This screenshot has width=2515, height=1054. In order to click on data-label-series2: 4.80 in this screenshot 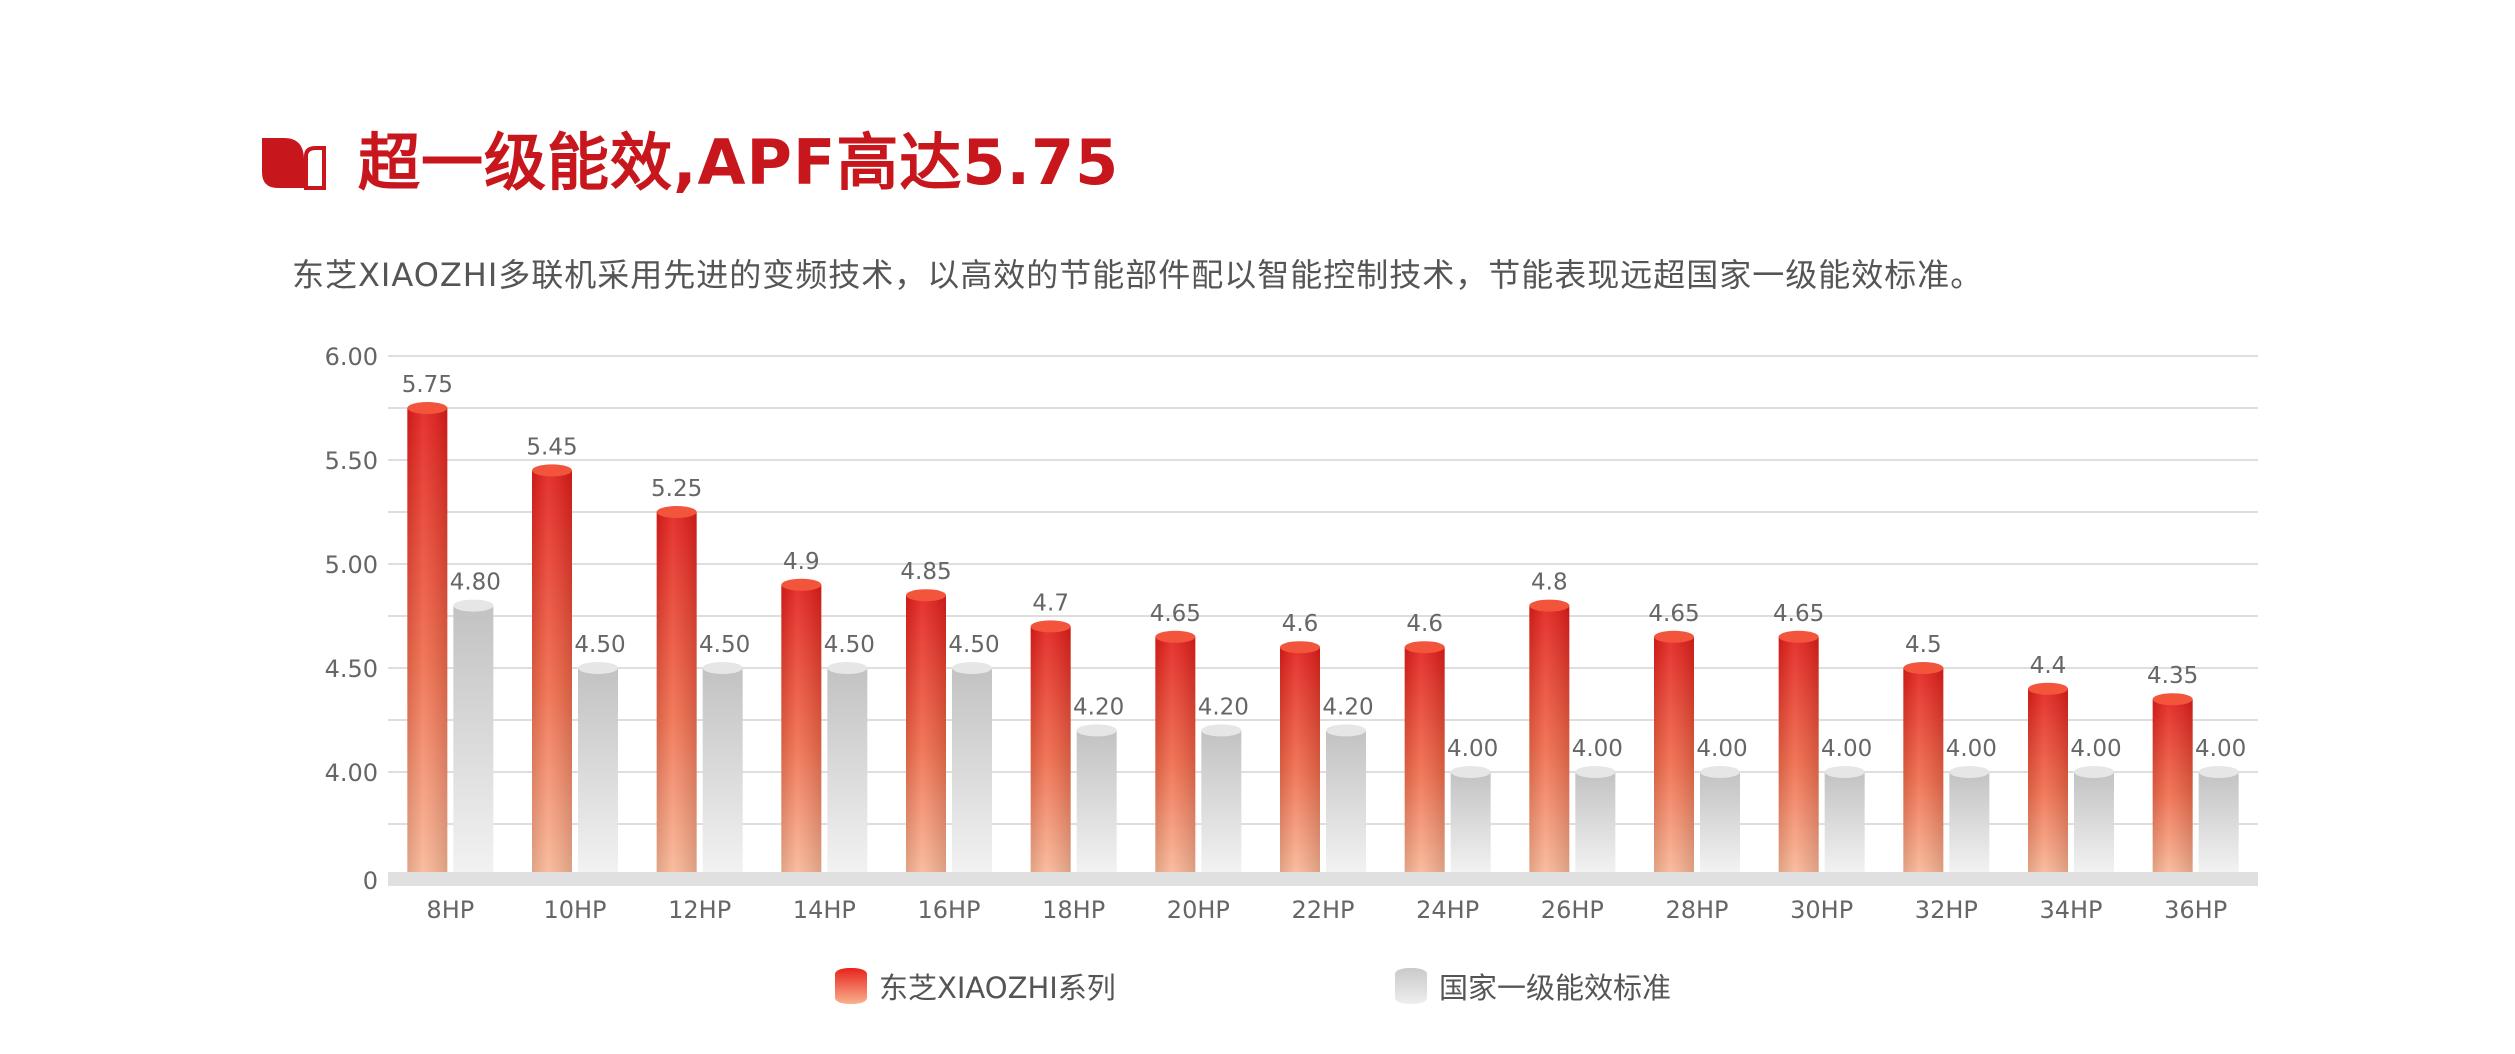, I will do `click(475, 583)`.